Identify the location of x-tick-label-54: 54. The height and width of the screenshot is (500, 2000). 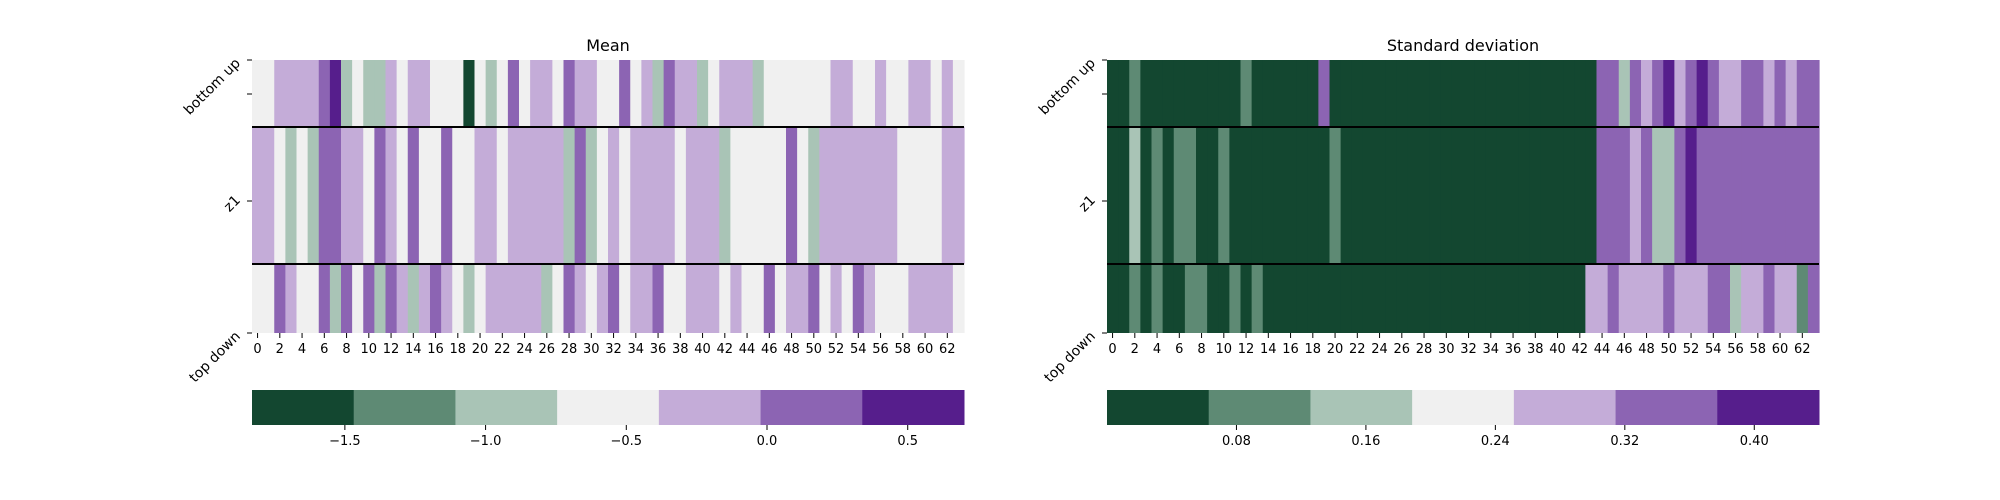
(1713, 349).